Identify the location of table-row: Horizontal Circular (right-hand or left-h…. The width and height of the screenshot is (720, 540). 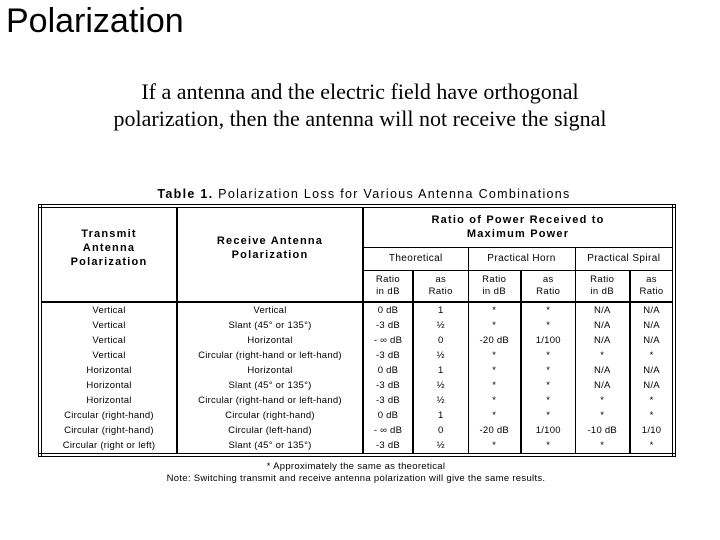
(357, 400).